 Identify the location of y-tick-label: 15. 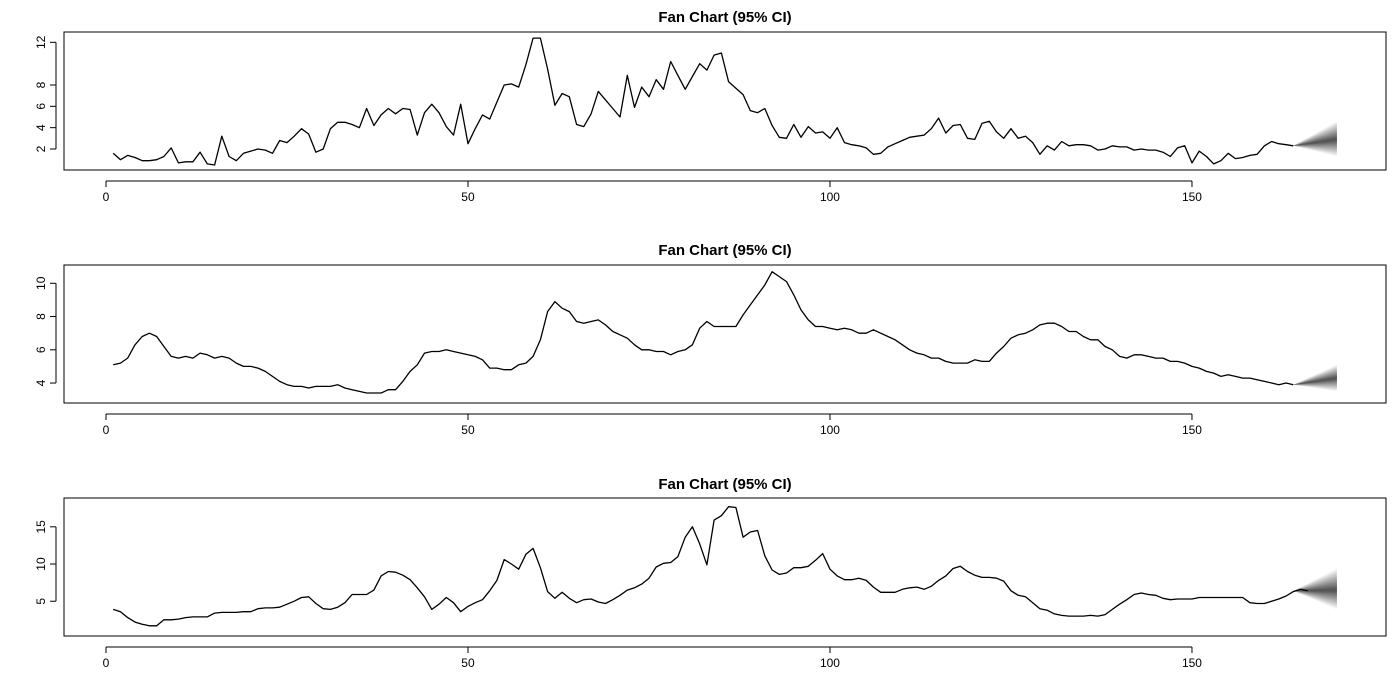
(41, 527).